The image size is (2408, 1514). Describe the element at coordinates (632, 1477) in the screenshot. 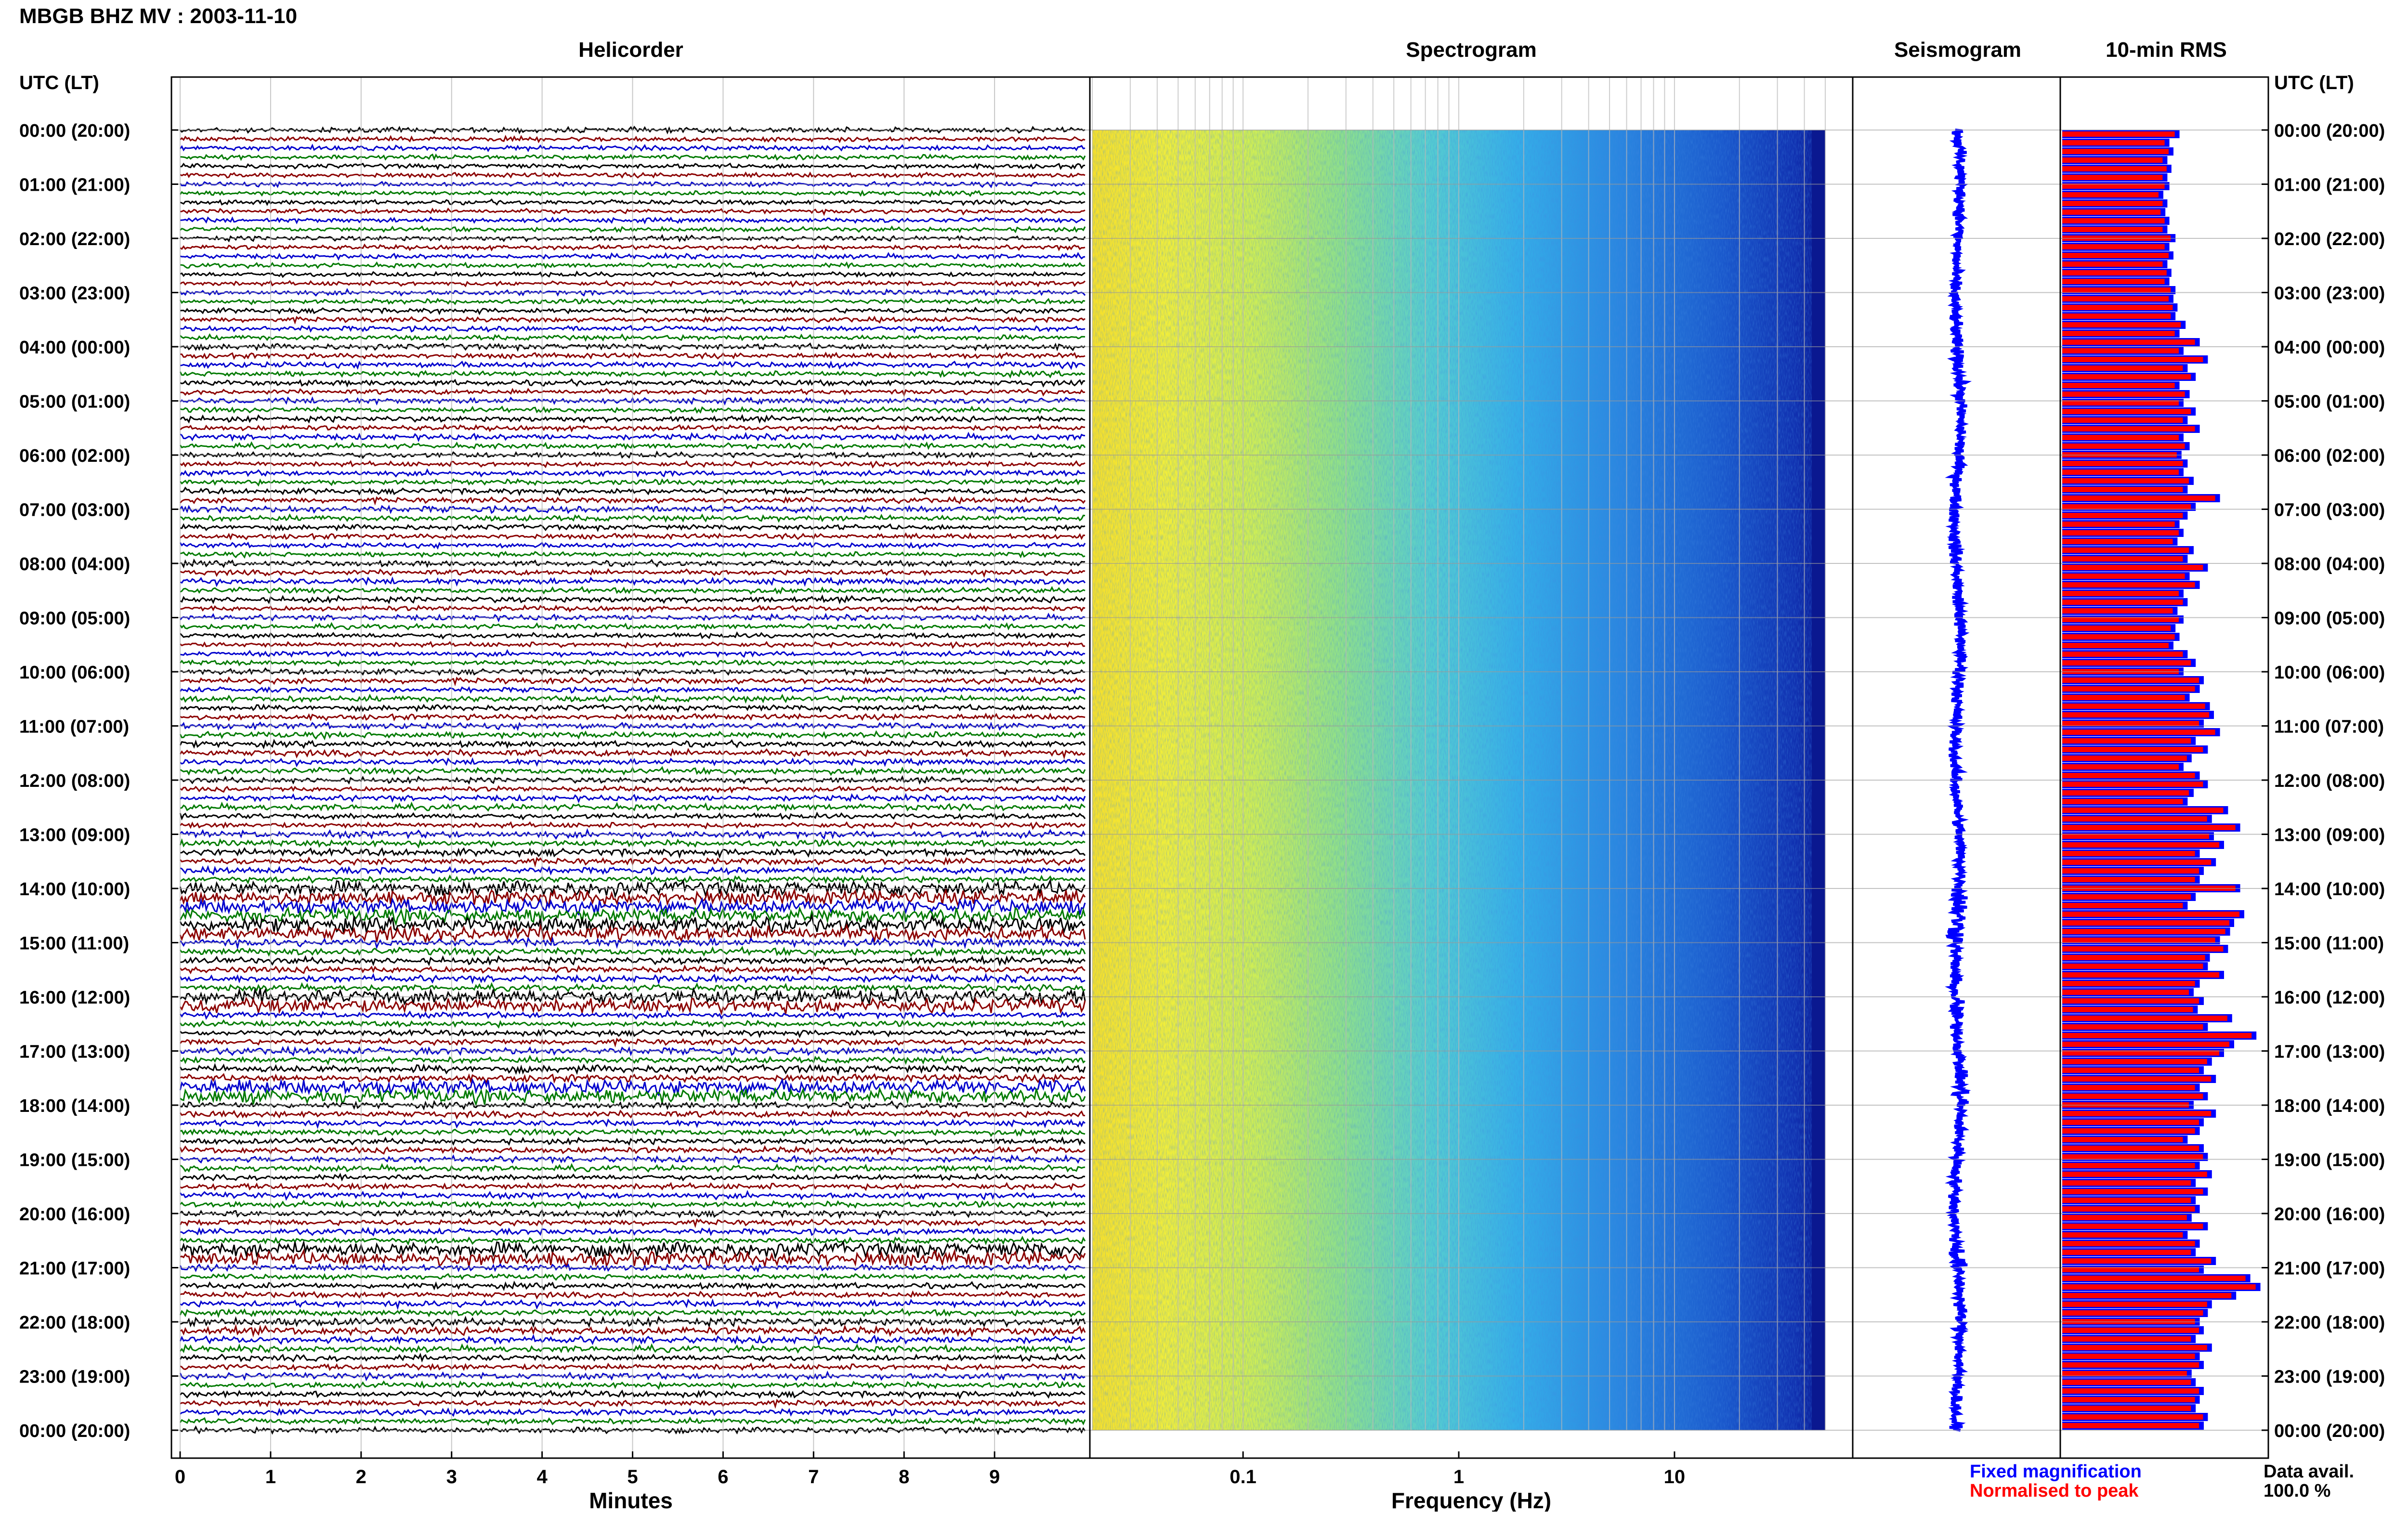

I see `minute-tick-label: 5` at that location.